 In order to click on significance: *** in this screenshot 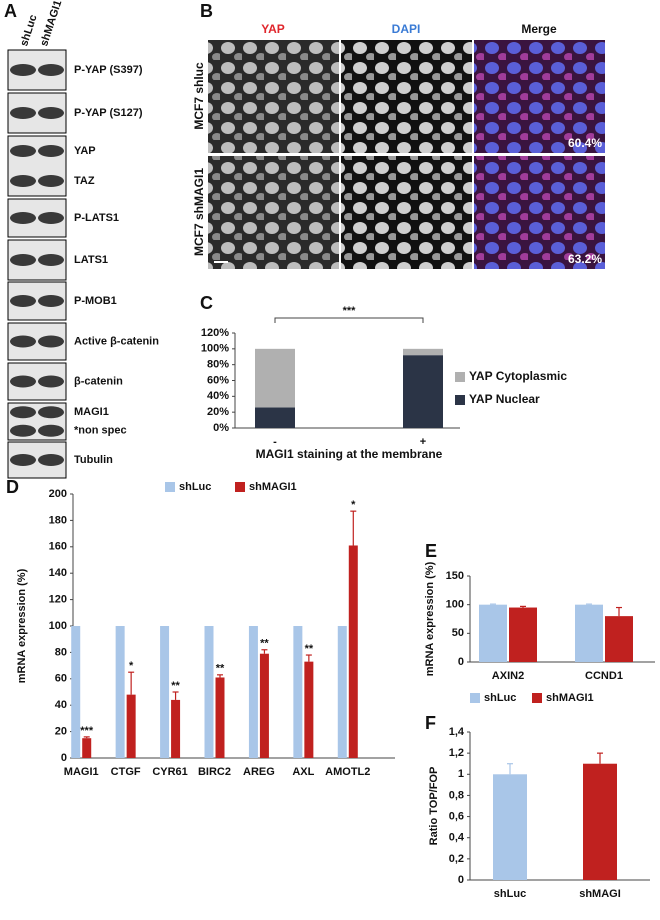, I will do `click(87, 731)`.